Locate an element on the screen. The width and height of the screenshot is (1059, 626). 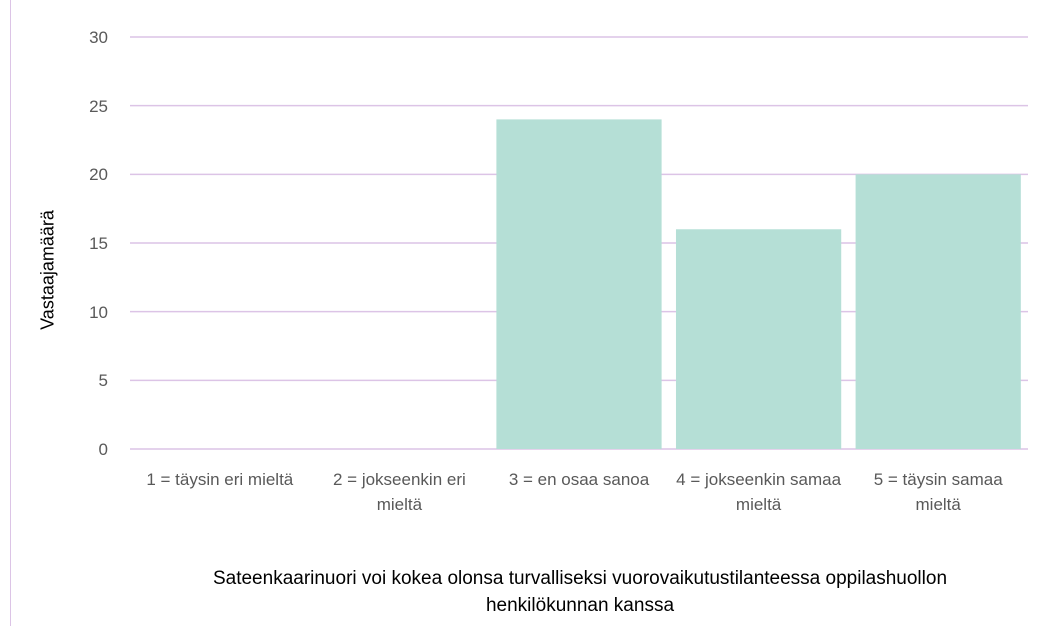
x-tick-label: 2 = jokseenkin eri mieltä is located at coordinates (399, 492).